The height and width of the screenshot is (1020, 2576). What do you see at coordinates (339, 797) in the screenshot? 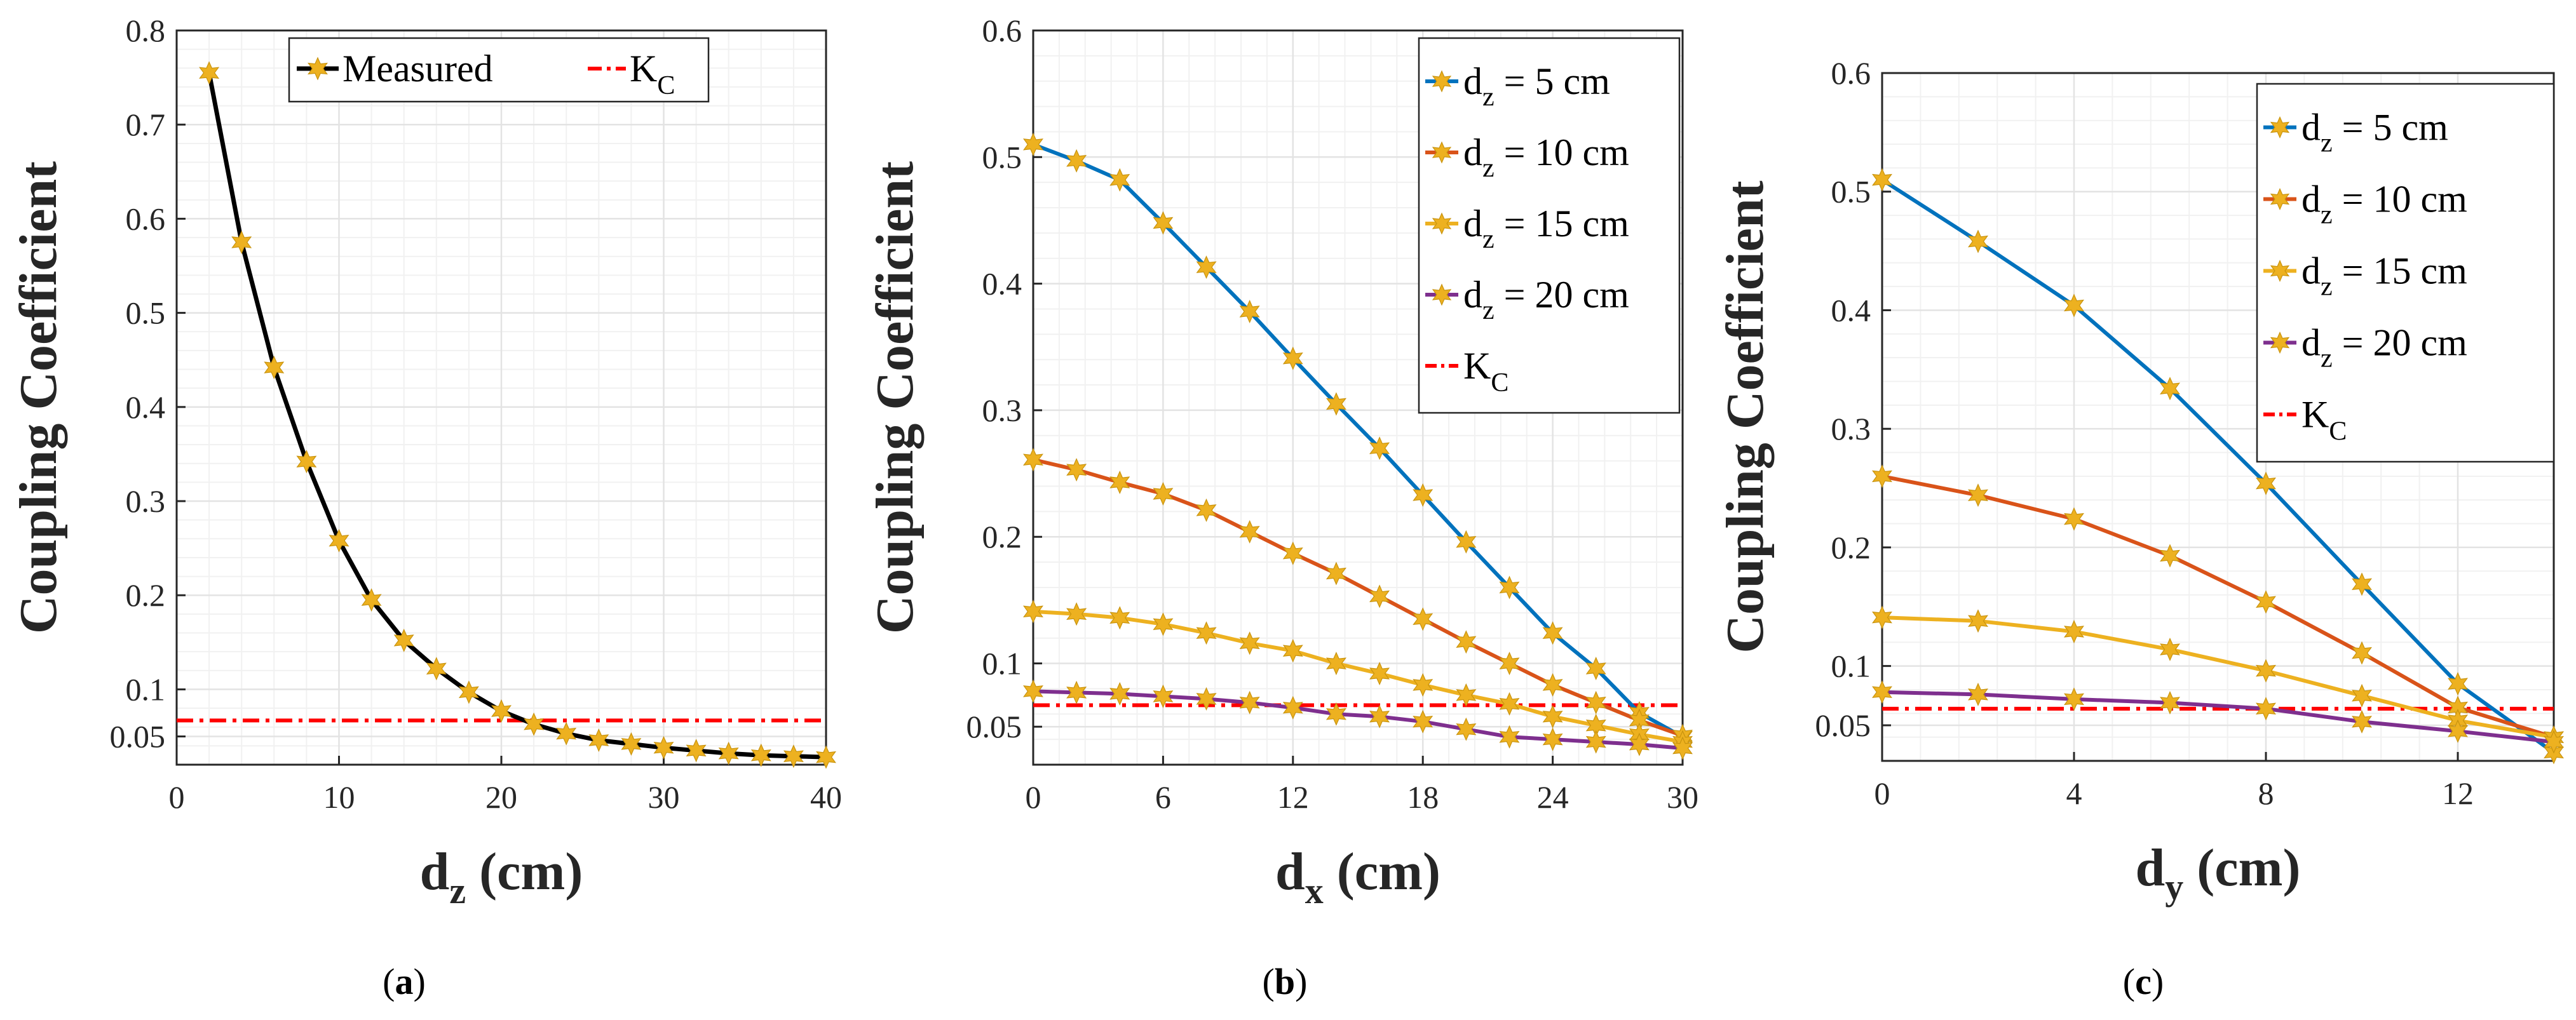
I see `x-tick-label: 10` at bounding box center [339, 797].